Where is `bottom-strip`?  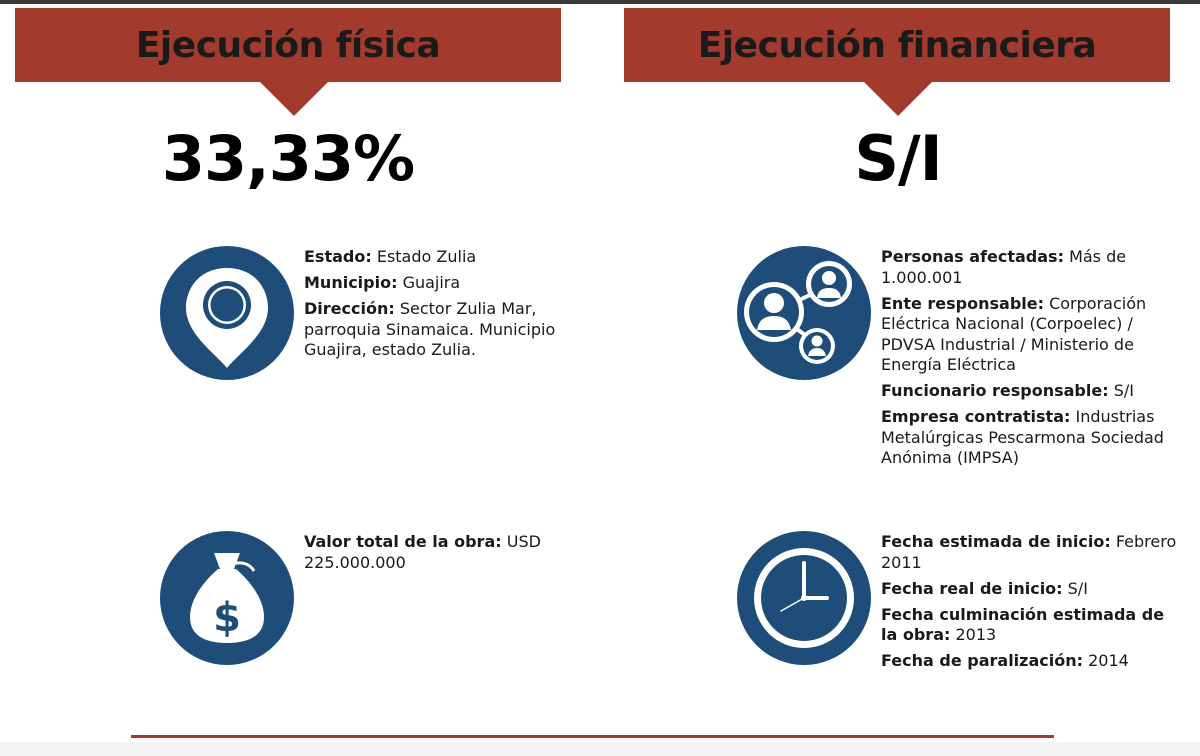
bottom-strip is located at coordinates (600, 749).